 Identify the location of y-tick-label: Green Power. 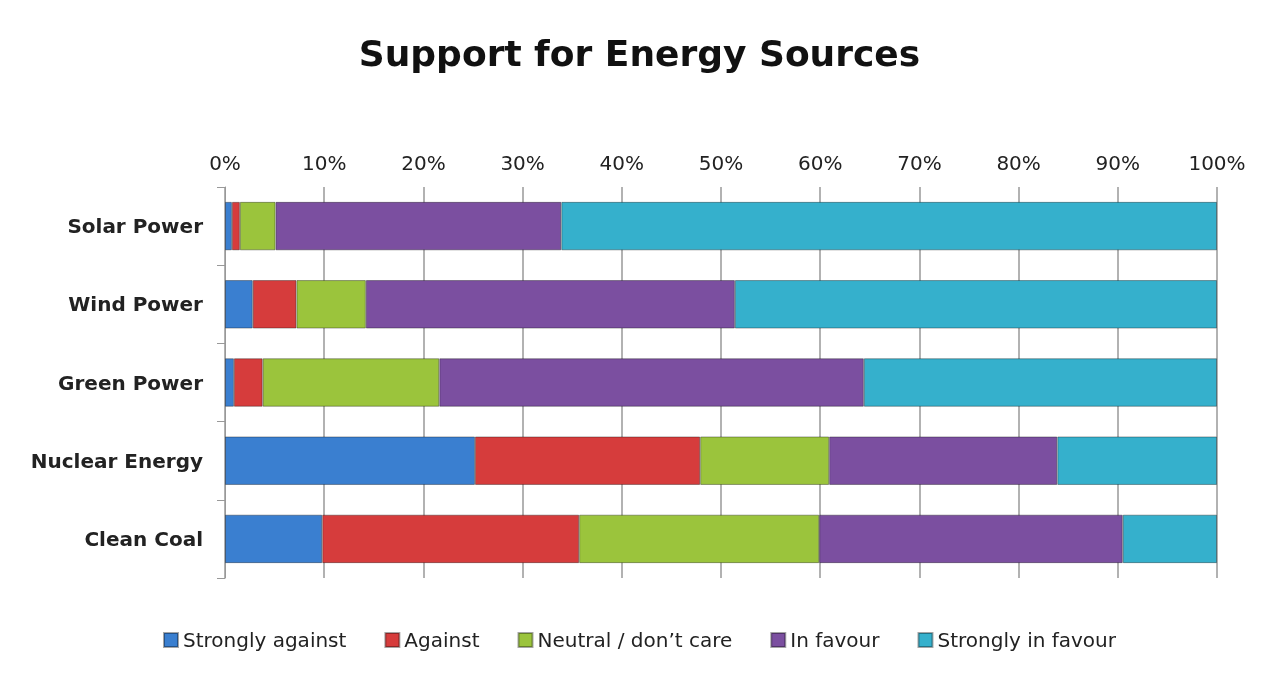
(131, 382).